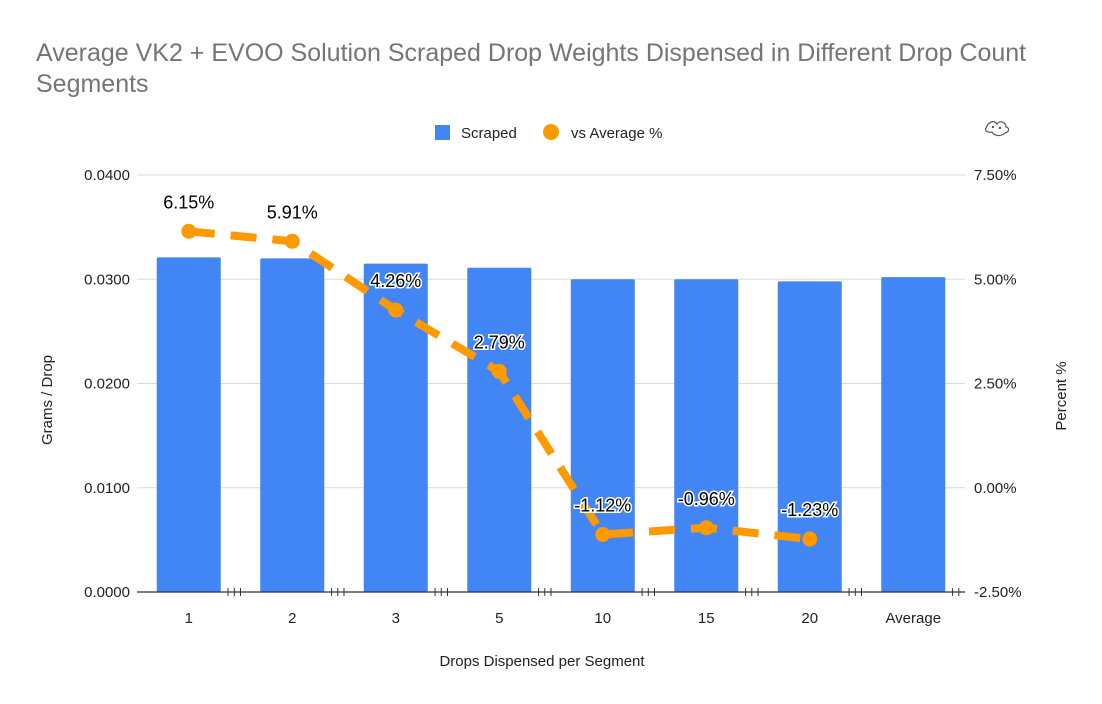 The height and width of the screenshot is (704, 1102). Describe the element at coordinates (489, 133) in the screenshot. I see `legend-label-scraped: Scraped` at that location.